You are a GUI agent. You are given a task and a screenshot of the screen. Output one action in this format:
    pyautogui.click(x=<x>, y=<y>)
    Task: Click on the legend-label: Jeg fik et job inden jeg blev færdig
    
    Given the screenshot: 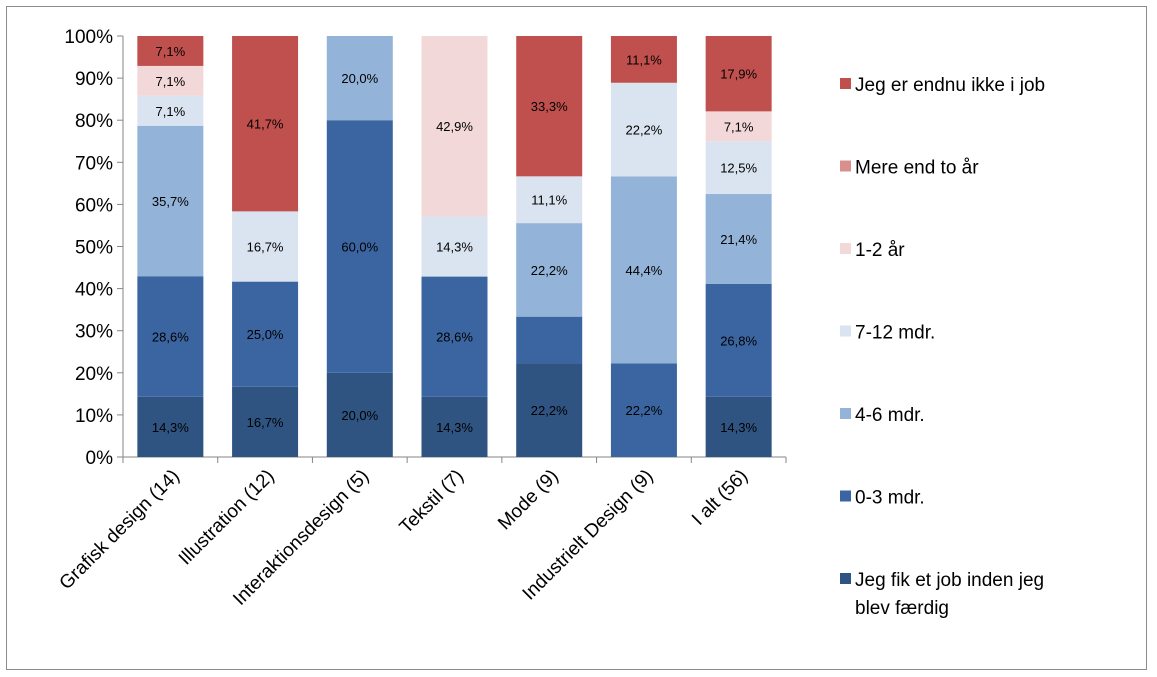 What is the action you would take?
    pyautogui.click(x=949, y=594)
    